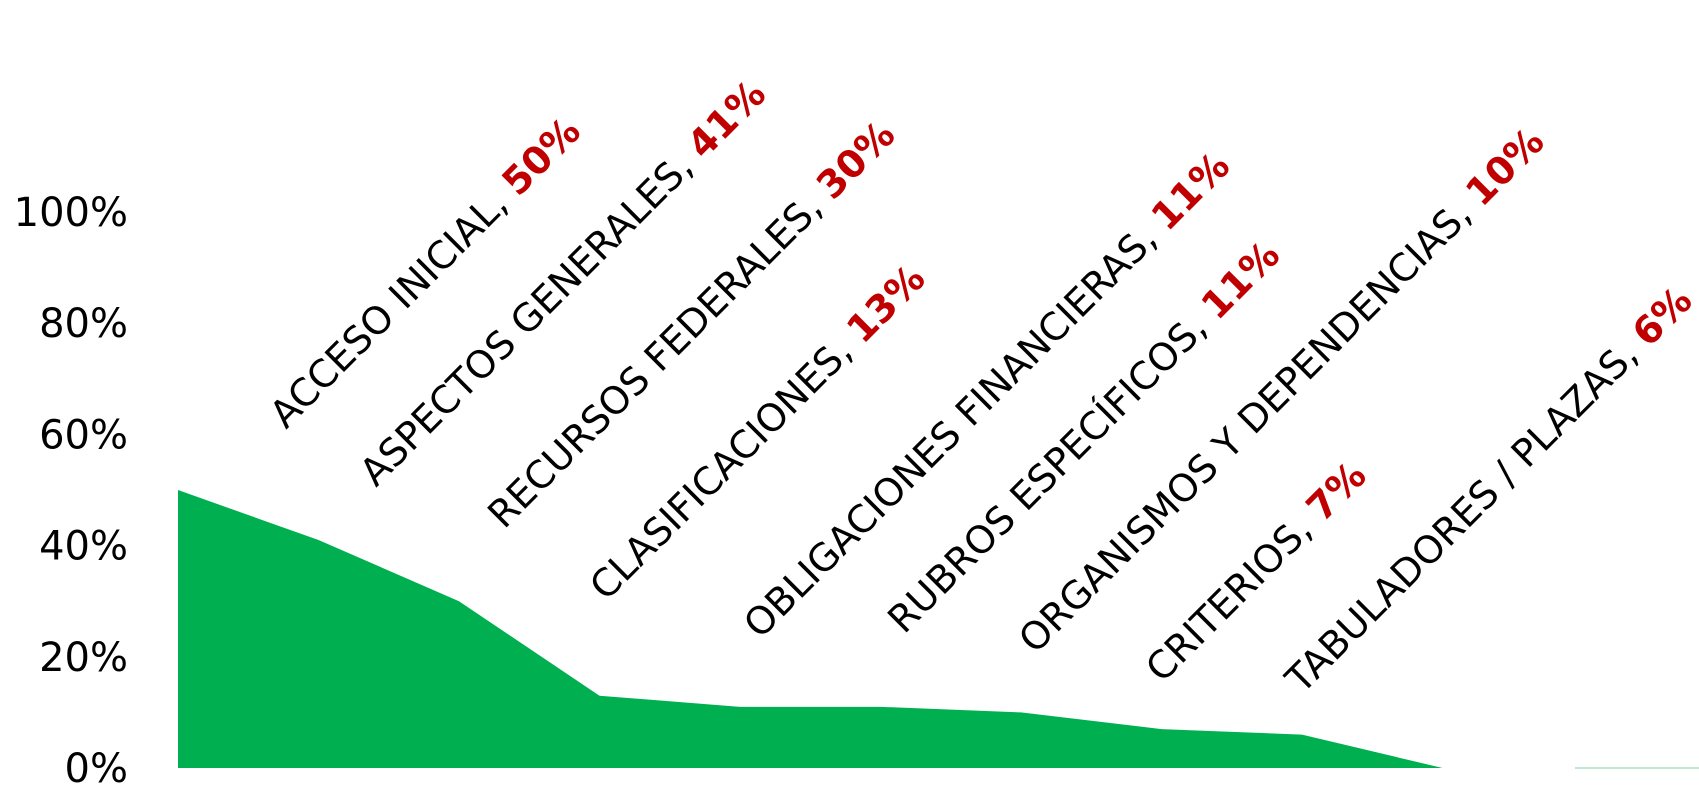  I want to click on data-label: CLASIFICACIONES, 13%, so click(757, 432).